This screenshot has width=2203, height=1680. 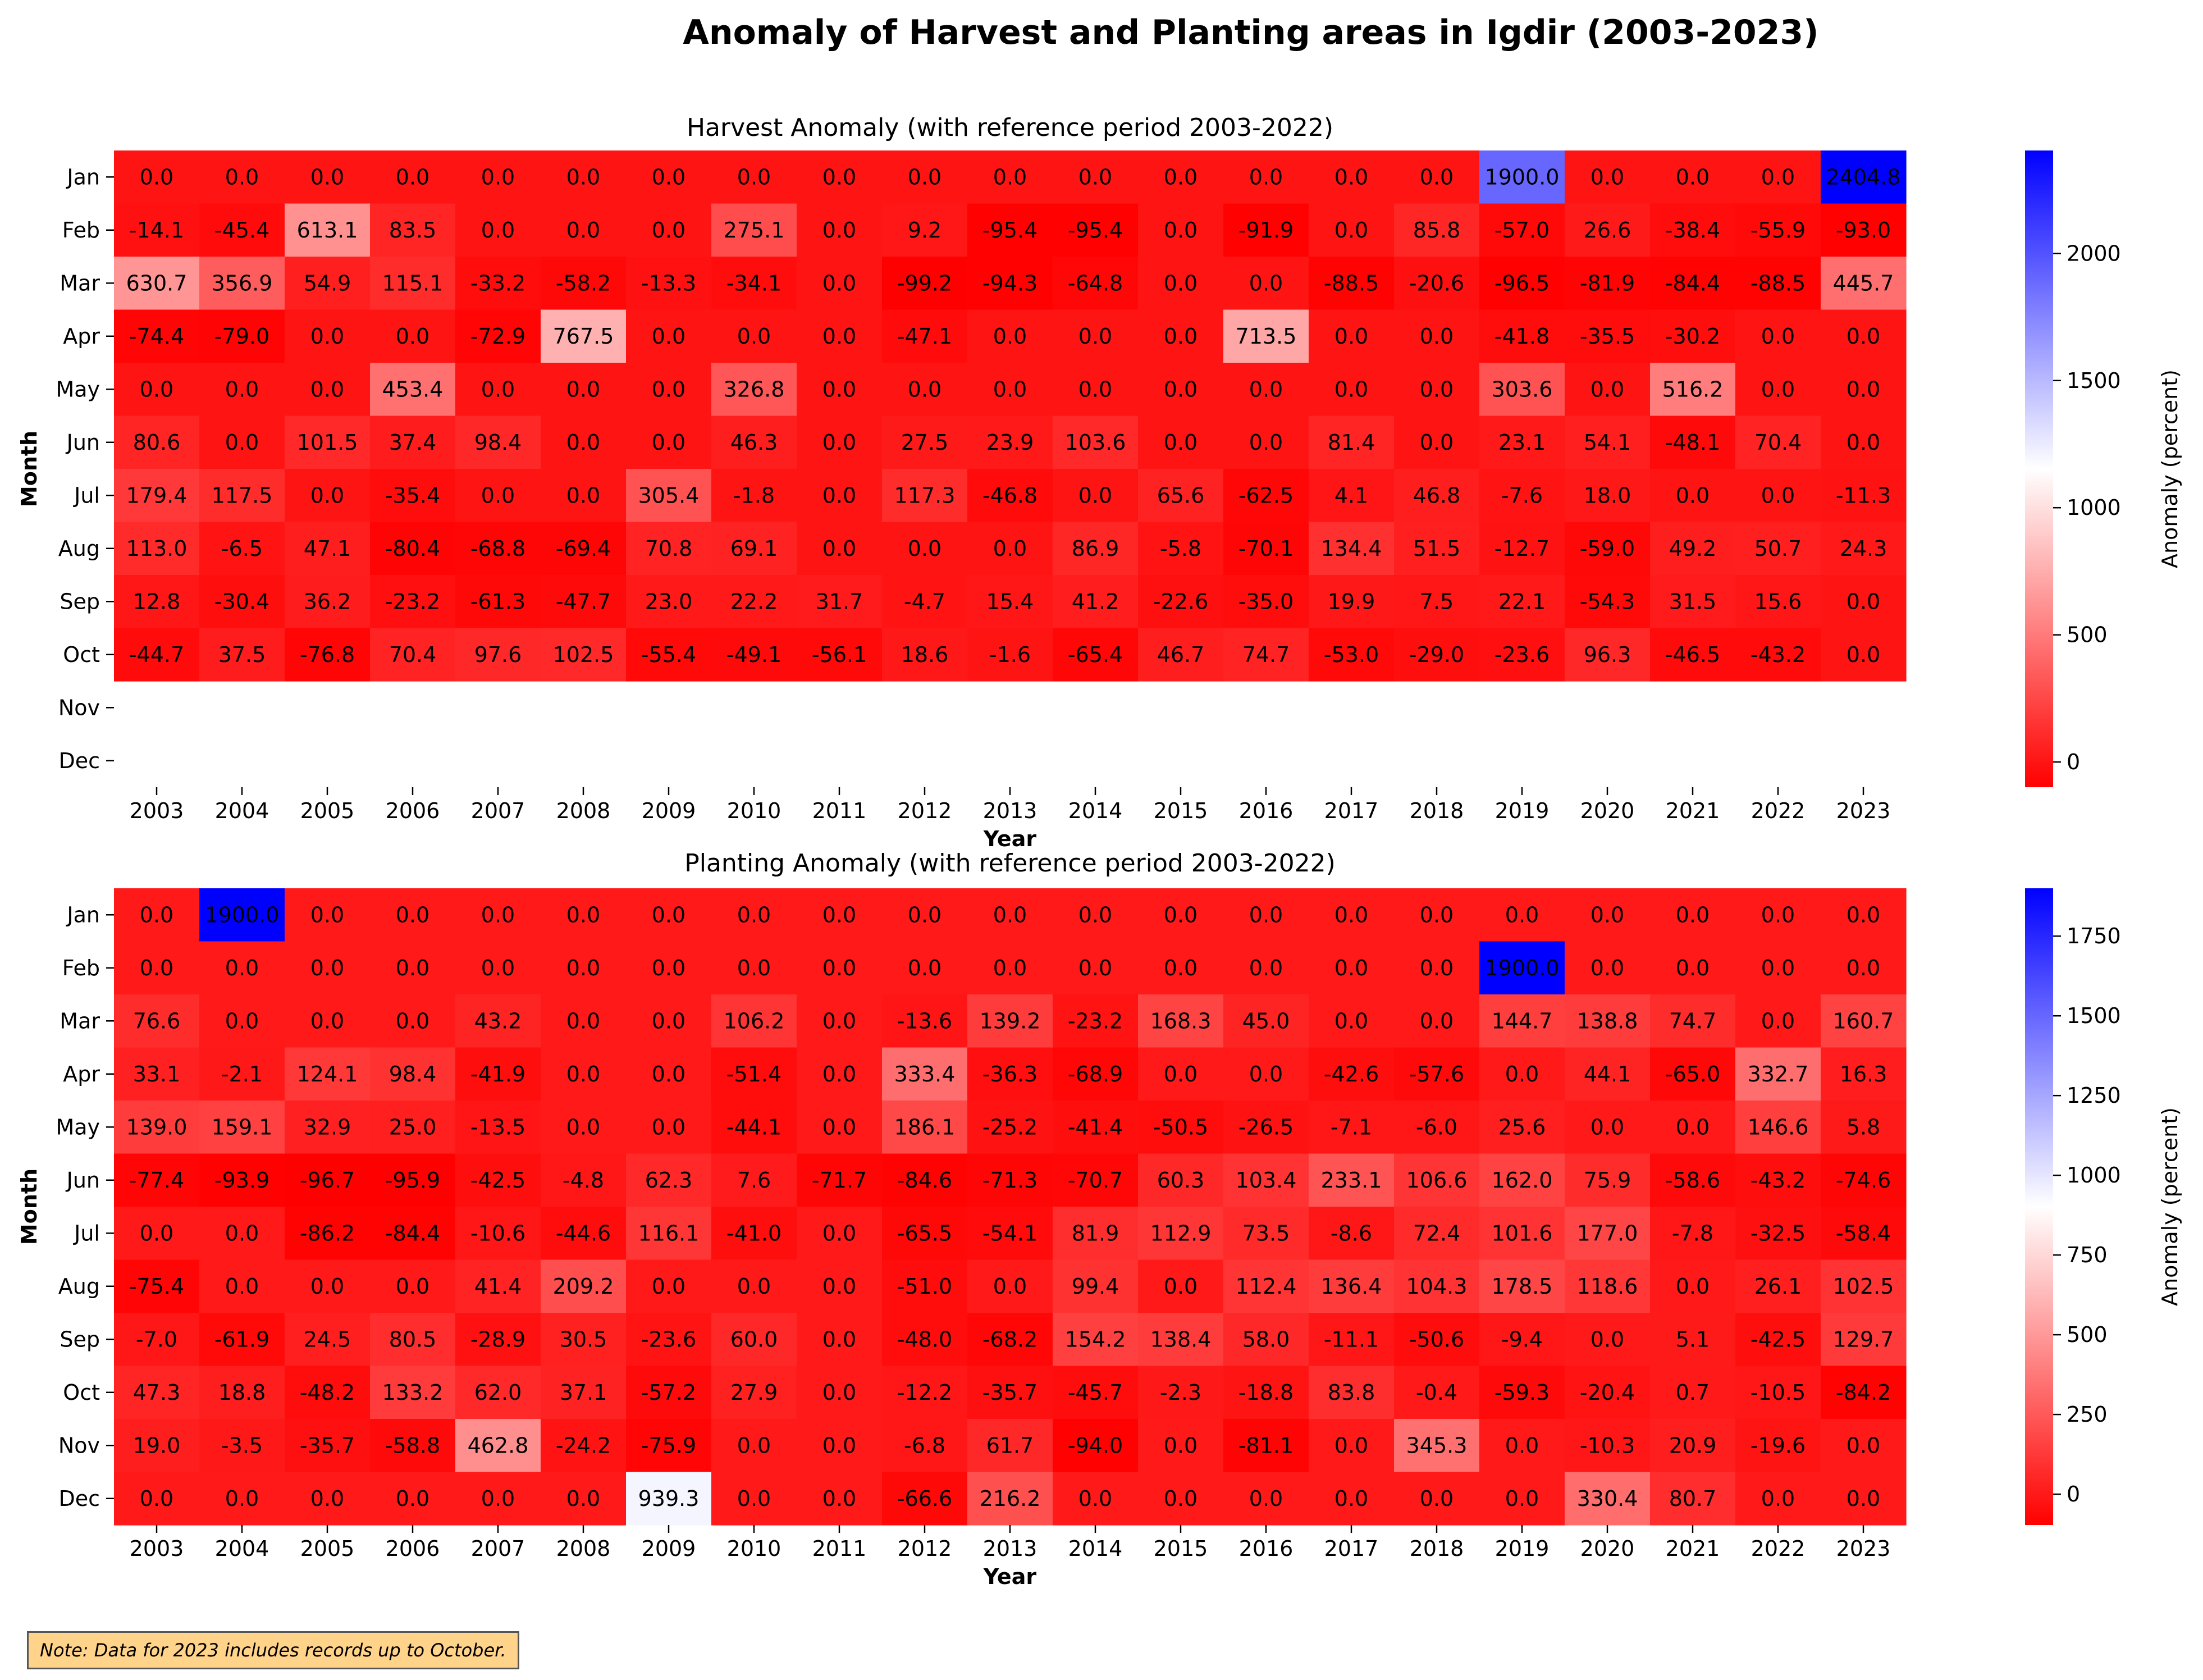 I want to click on x-tick-label: 2012, so click(x=925, y=1548).